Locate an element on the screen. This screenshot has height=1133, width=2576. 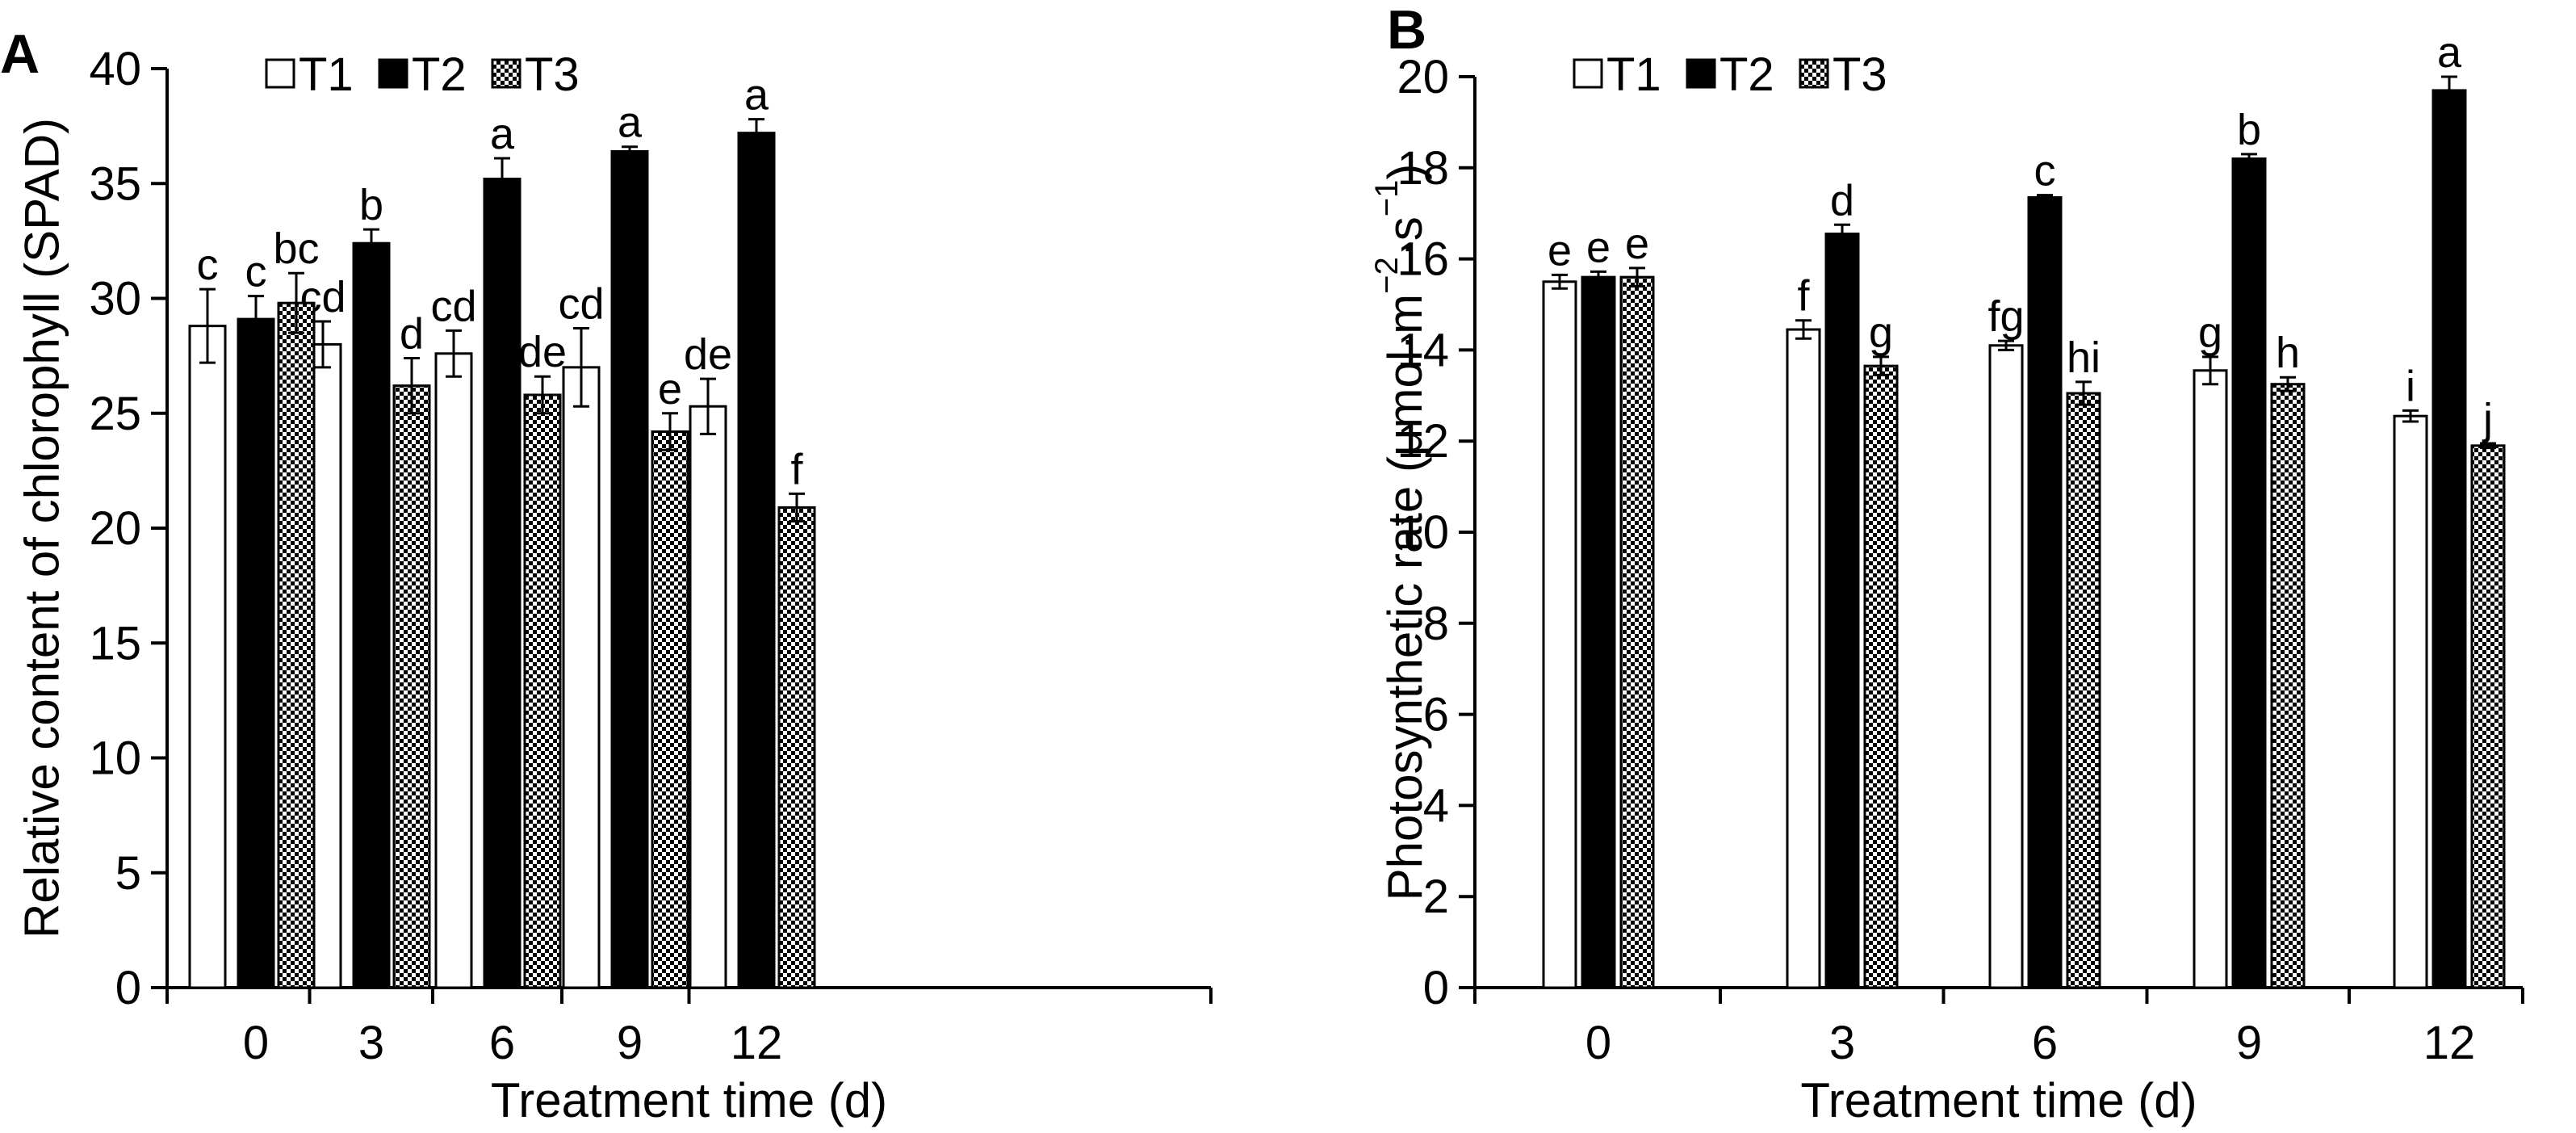
y-axis-title: Photosynthetic rate (μmol·m−2·s−1) is located at coordinates (1400, 532).